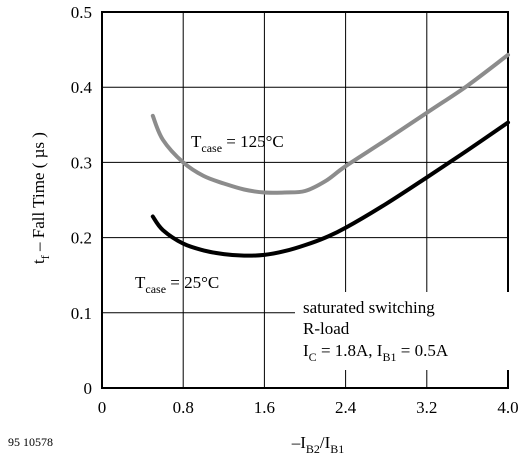 Image resolution: width=526 pixels, height=458 pixels. What do you see at coordinates (177, 284) in the screenshot?
I see `series-label-25c: Tcase = 25°C` at bounding box center [177, 284].